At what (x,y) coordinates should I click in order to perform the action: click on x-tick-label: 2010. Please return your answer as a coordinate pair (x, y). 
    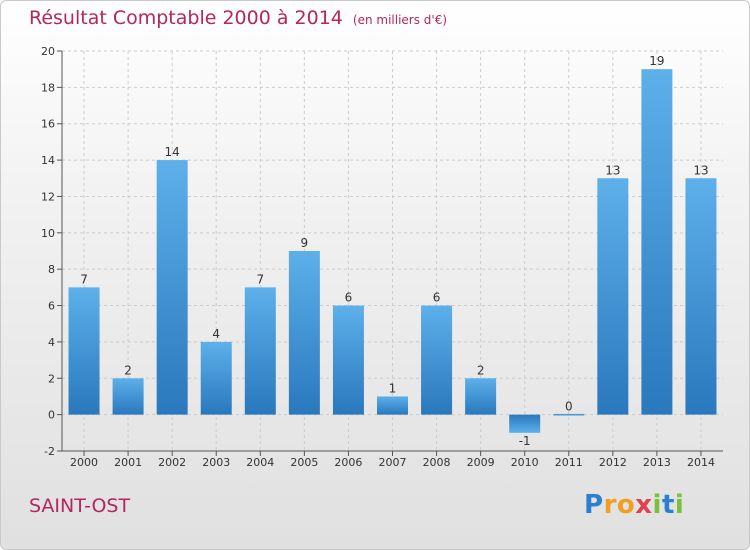
    Looking at the image, I should click on (525, 462).